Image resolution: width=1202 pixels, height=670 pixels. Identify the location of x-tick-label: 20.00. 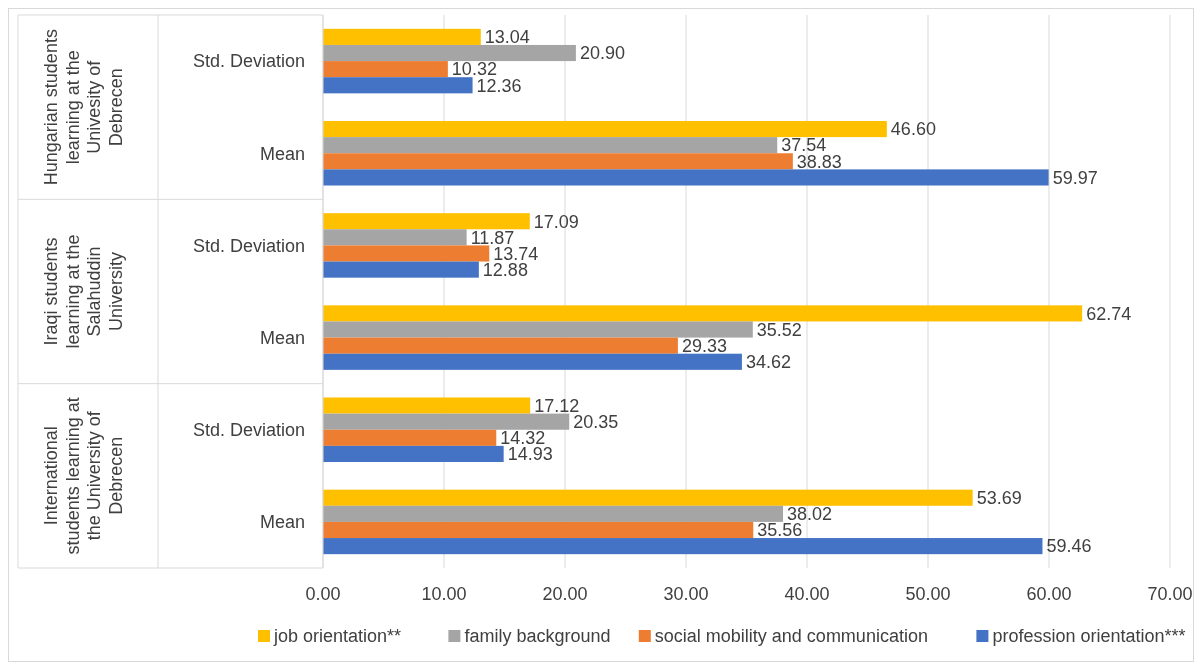
(565, 594).